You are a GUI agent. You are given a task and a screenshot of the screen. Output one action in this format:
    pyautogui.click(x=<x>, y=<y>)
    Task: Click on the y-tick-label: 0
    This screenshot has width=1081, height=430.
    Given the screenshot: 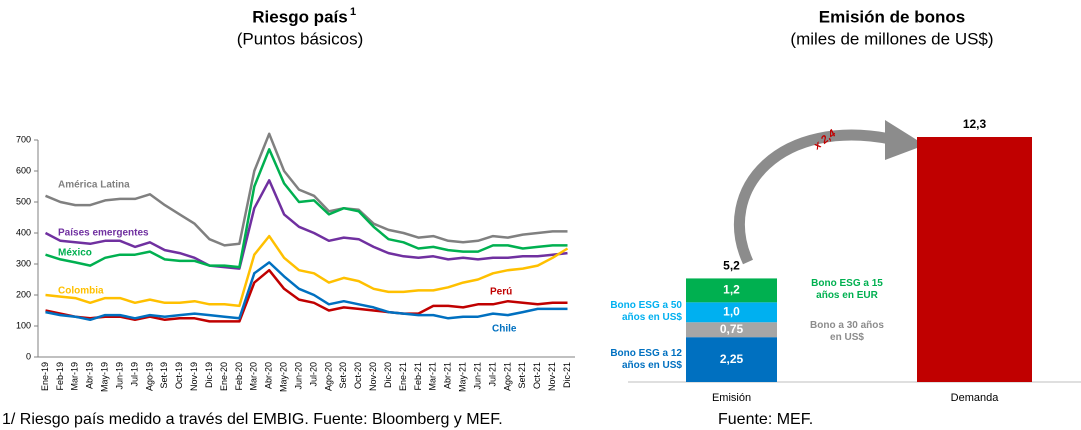 What is the action you would take?
    pyautogui.click(x=28, y=356)
    